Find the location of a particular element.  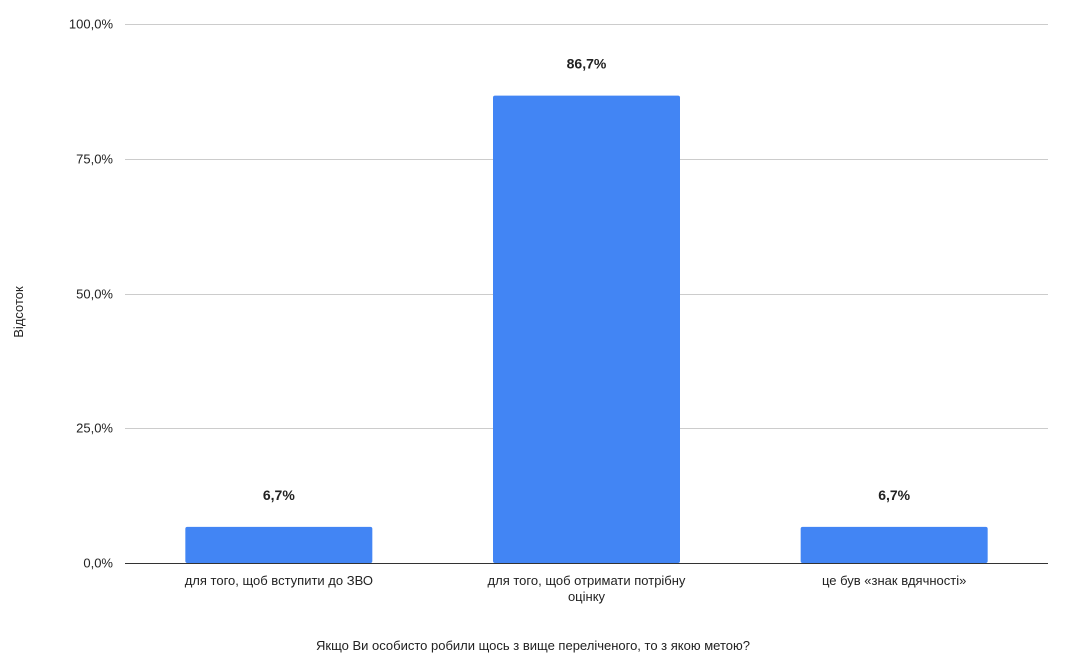

y-tick-label: 50,0% is located at coordinates (94, 294).